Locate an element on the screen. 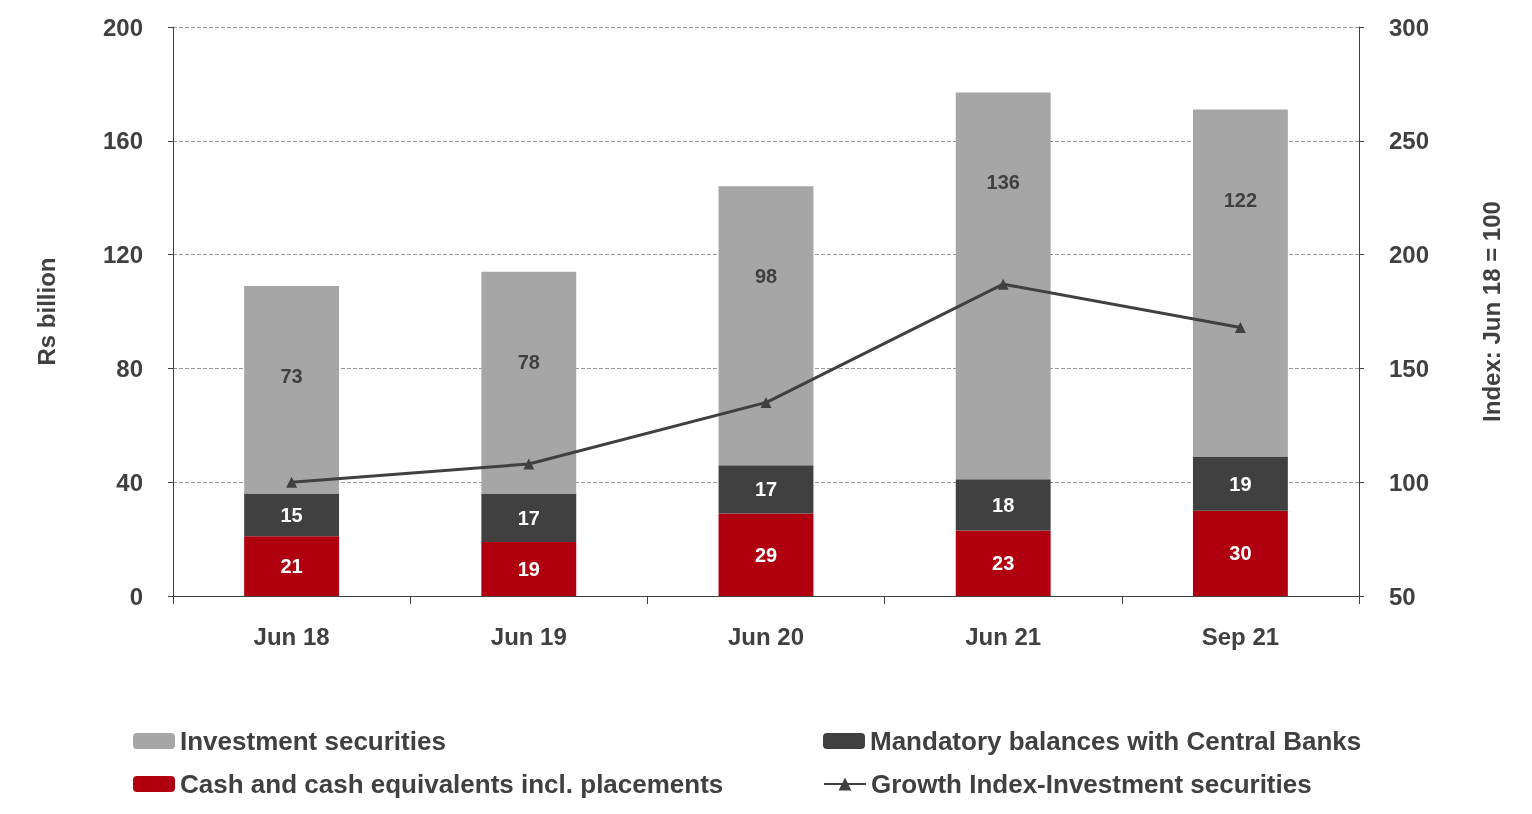 Image resolution: width=1532 pixels, height=814 pixels. data-label: 18 is located at coordinates (1003, 504).